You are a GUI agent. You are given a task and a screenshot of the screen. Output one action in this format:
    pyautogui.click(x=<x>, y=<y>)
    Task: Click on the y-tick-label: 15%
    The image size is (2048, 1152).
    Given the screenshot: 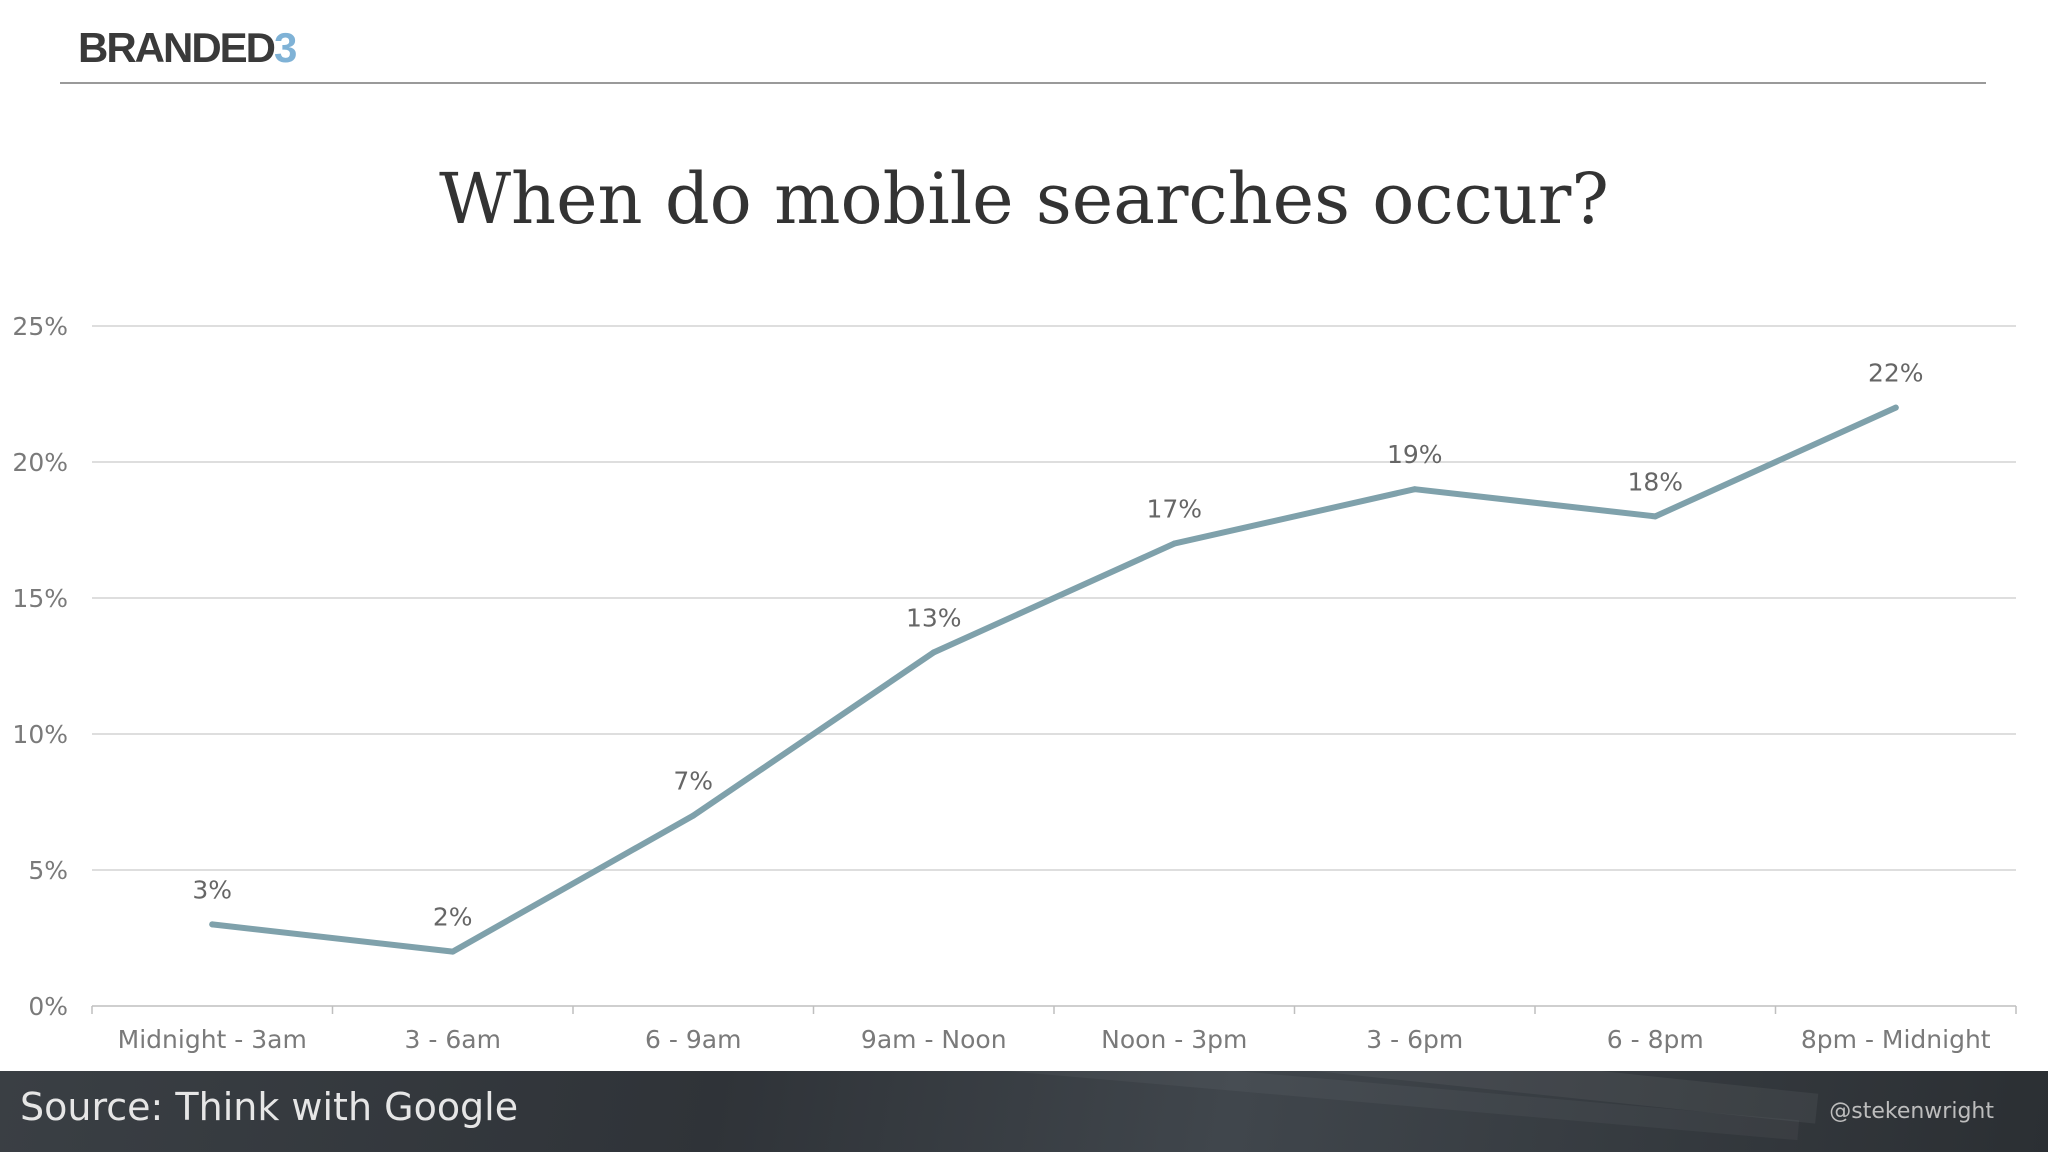 What is the action you would take?
    pyautogui.click(x=40, y=598)
    